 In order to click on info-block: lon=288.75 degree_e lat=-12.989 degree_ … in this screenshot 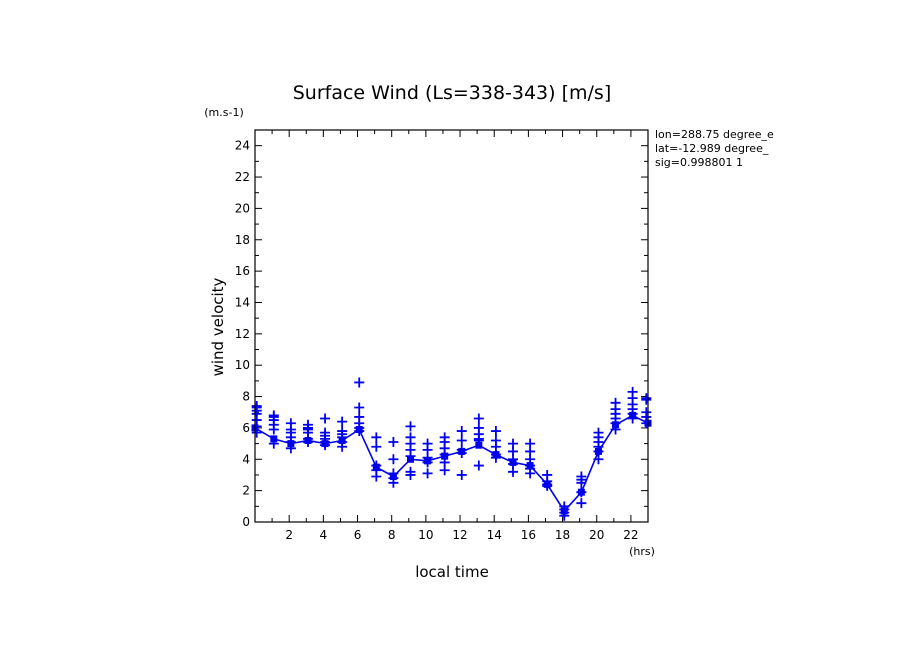, I will do `click(714, 148)`.